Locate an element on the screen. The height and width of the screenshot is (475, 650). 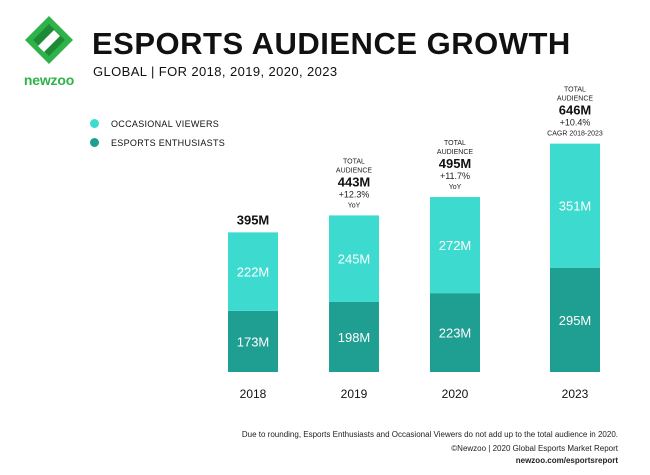
data-label-enthusiasts-2019: 198M is located at coordinates (354, 337).